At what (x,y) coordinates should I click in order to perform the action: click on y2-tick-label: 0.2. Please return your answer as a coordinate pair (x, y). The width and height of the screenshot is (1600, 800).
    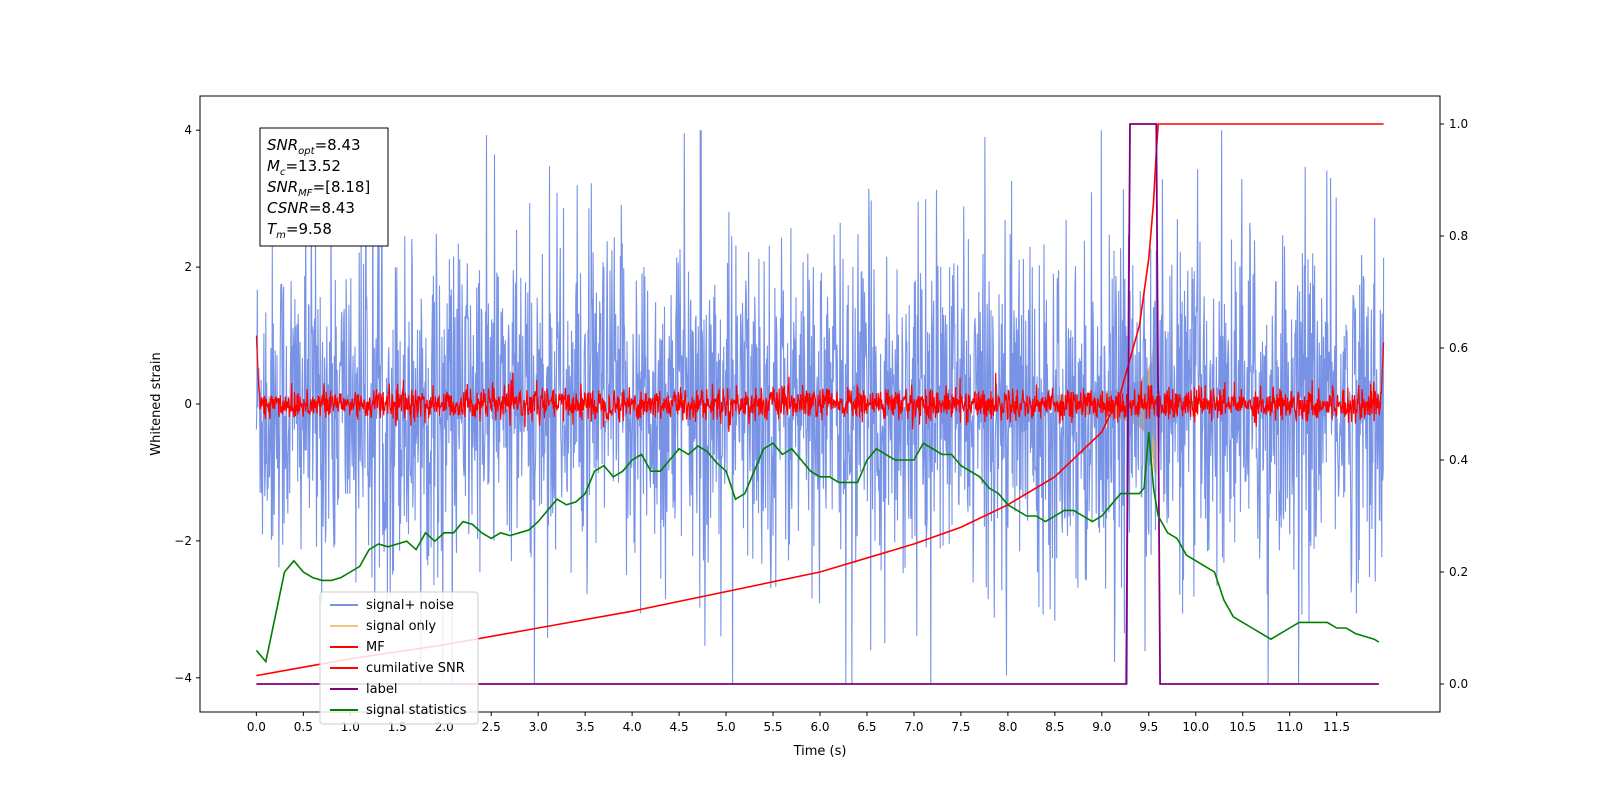
    Looking at the image, I should click on (1458, 572).